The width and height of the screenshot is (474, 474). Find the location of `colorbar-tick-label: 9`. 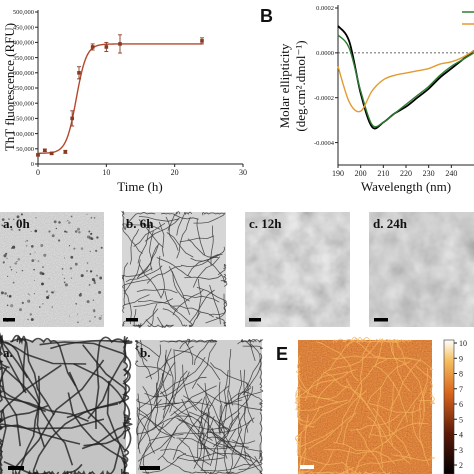

colorbar-tick-label: 9 is located at coordinates (461, 358).